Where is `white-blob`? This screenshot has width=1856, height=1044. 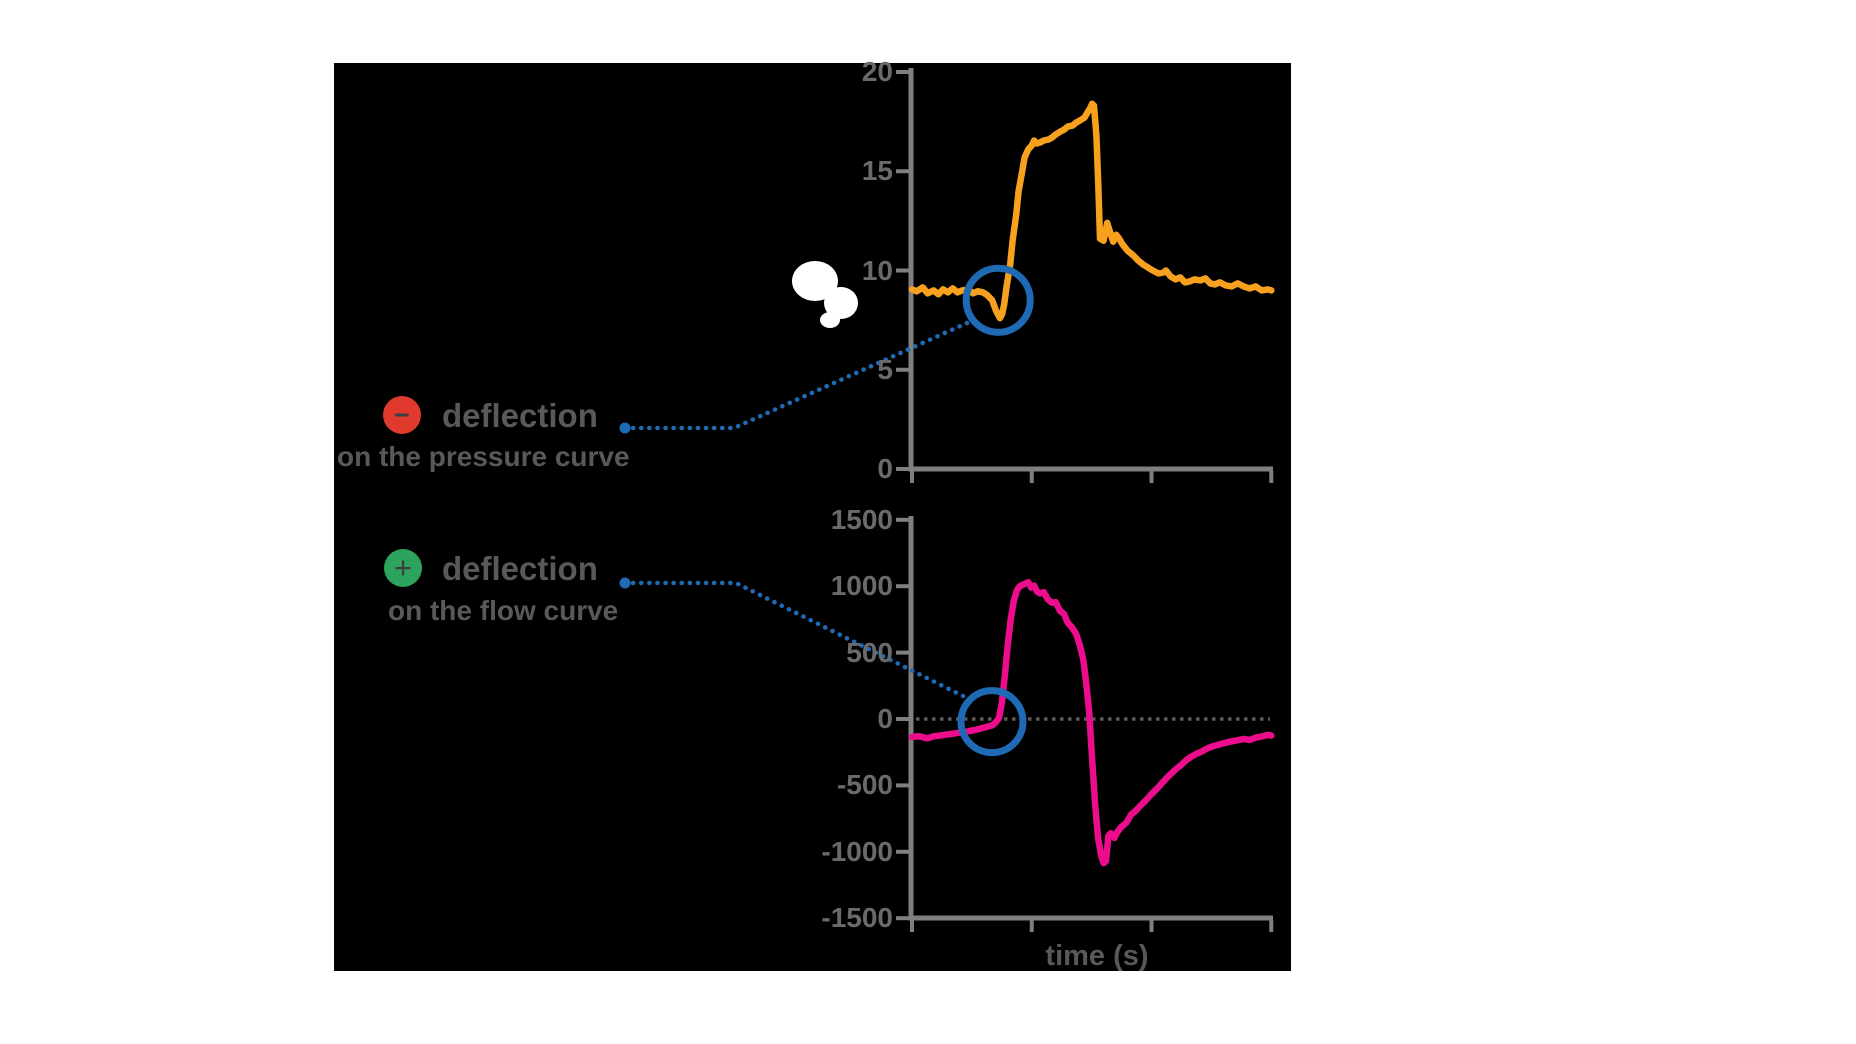
white-blob is located at coordinates (825, 294).